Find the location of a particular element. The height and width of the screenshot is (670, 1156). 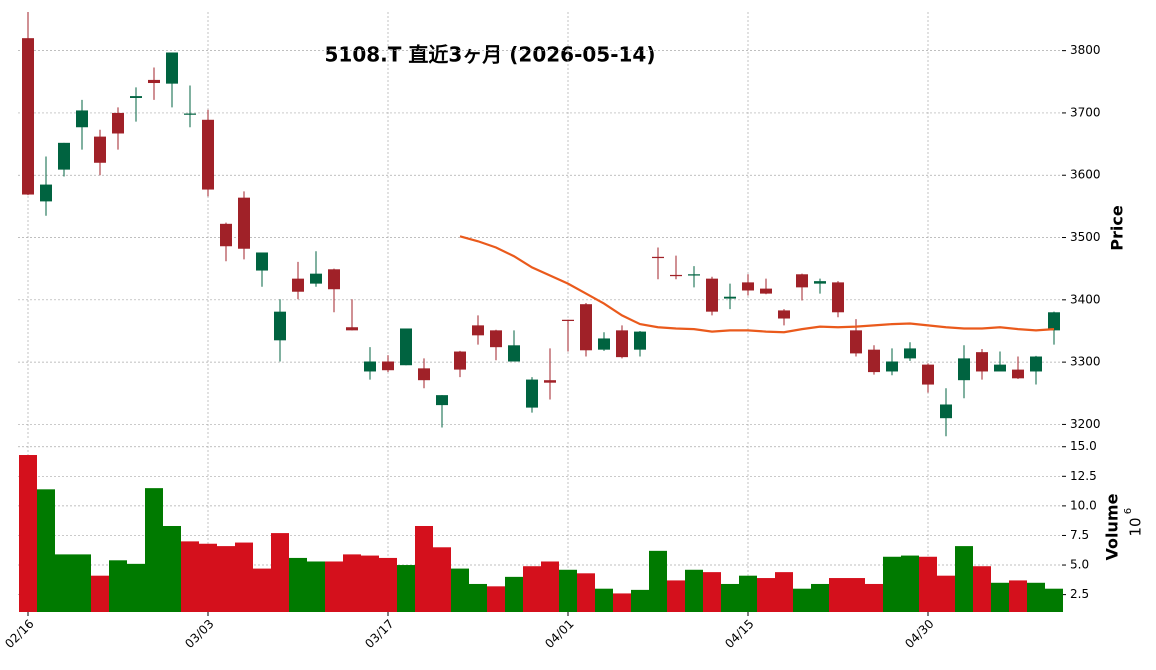

y-tick-label: 10.0 is located at coordinates (1083, 505).